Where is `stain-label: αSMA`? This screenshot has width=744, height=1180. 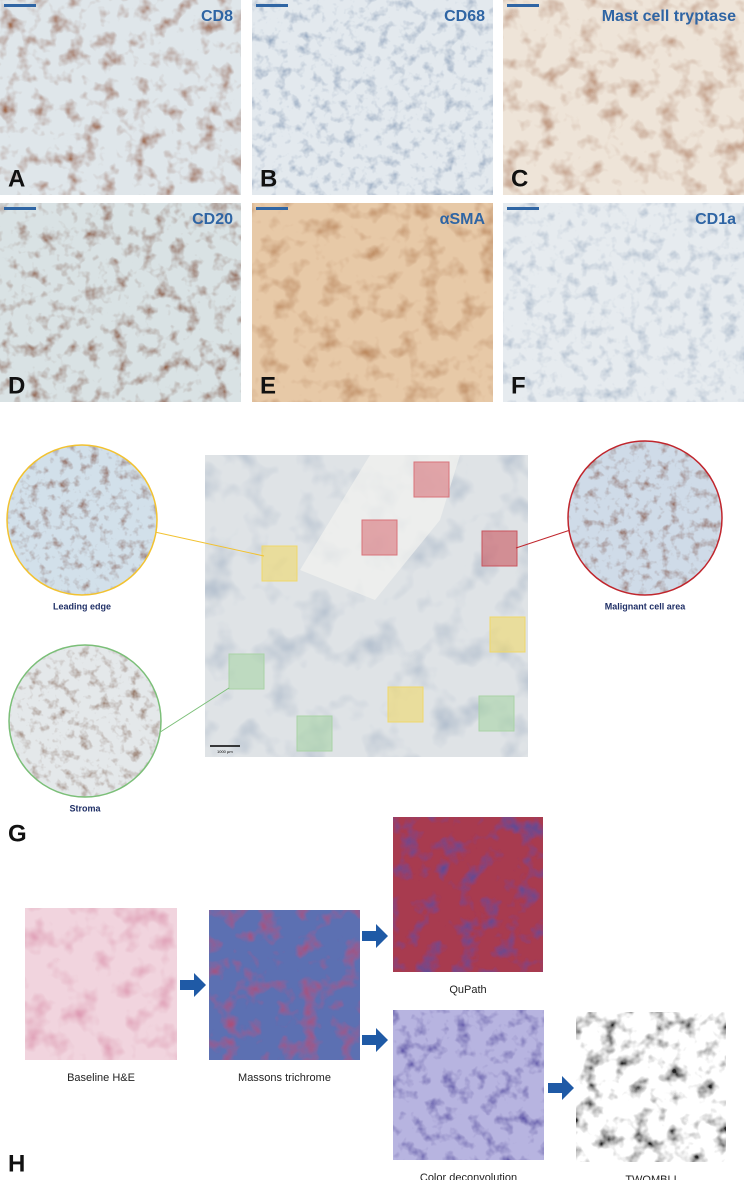
stain-label: αSMA is located at coordinates (463, 219).